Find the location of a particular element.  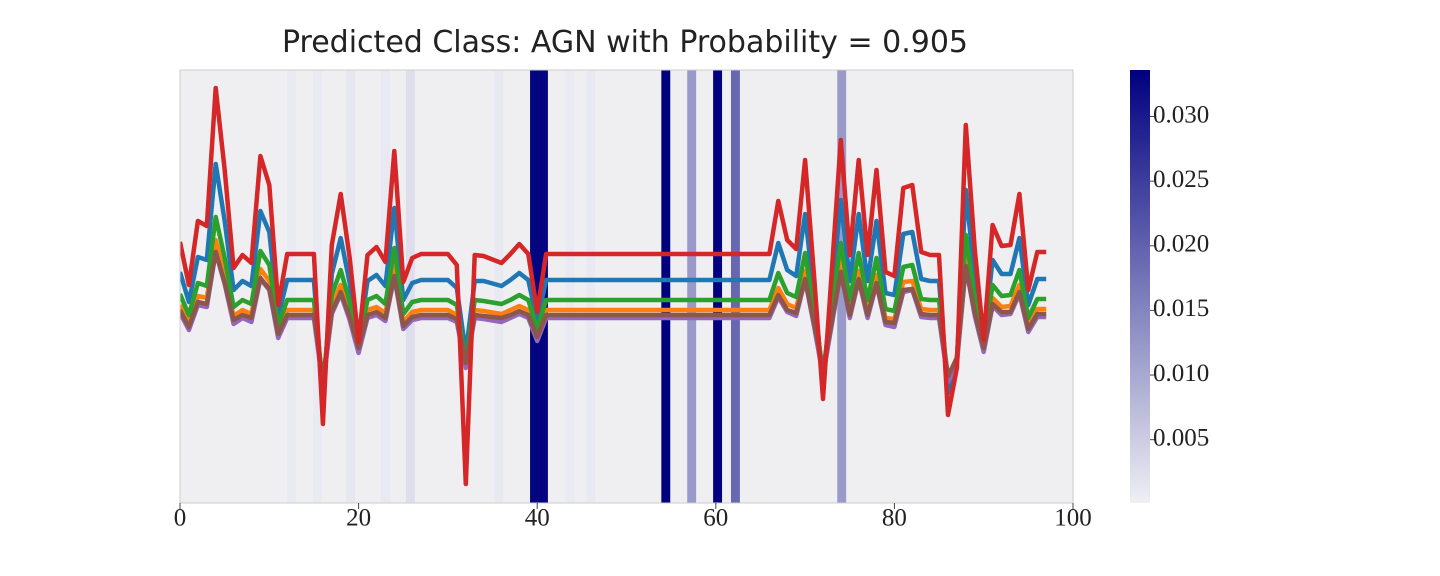

colorbar-tick-label: 0.015 is located at coordinates (1181, 308).